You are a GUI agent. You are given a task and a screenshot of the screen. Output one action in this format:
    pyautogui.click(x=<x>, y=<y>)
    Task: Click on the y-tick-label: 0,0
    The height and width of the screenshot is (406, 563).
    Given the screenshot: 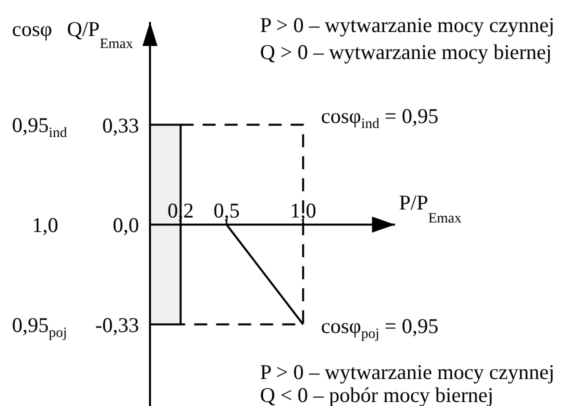 What is the action you would take?
    pyautogui.click(x=125, y=225)
    